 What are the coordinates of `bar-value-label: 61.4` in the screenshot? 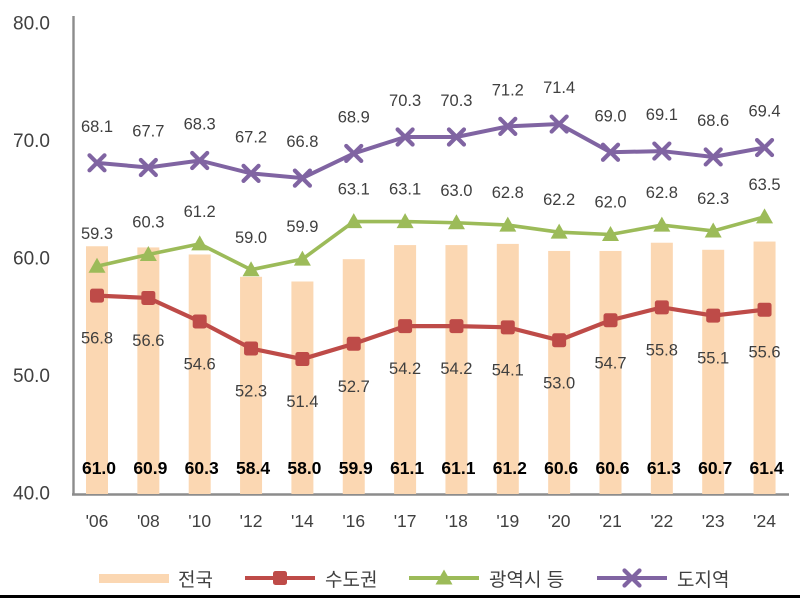 It's located at (767, 468).